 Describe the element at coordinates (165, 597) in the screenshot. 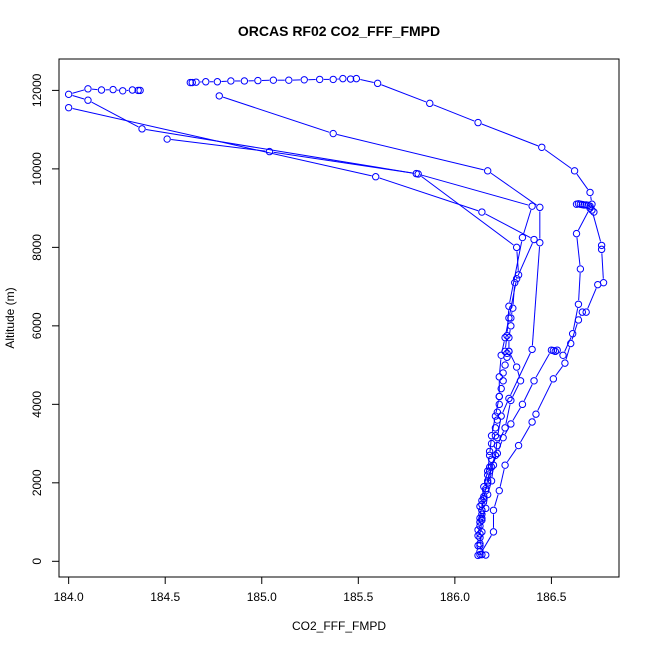

I see `x-tick-label: 184.5` at that location.